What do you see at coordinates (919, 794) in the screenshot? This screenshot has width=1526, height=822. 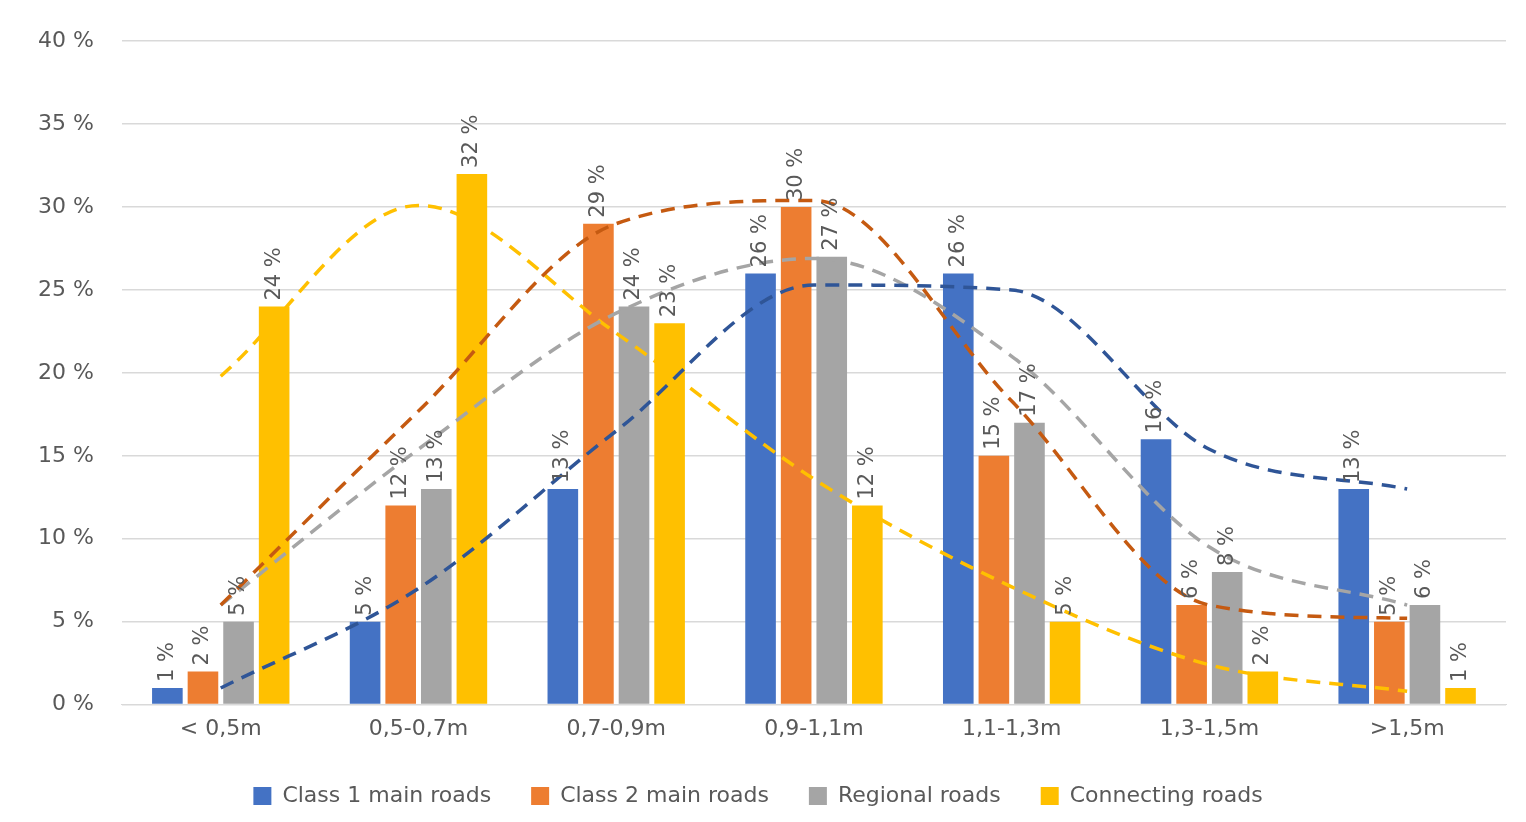 I see `legend-label: Regional roads` at bounding box center [919, 794].